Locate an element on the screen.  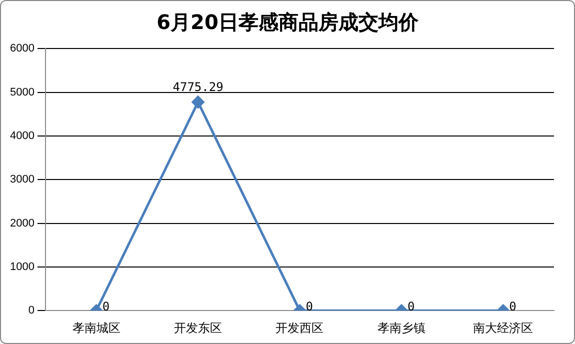
y-tick-label: 4000 is located at coordinates (22, 136).